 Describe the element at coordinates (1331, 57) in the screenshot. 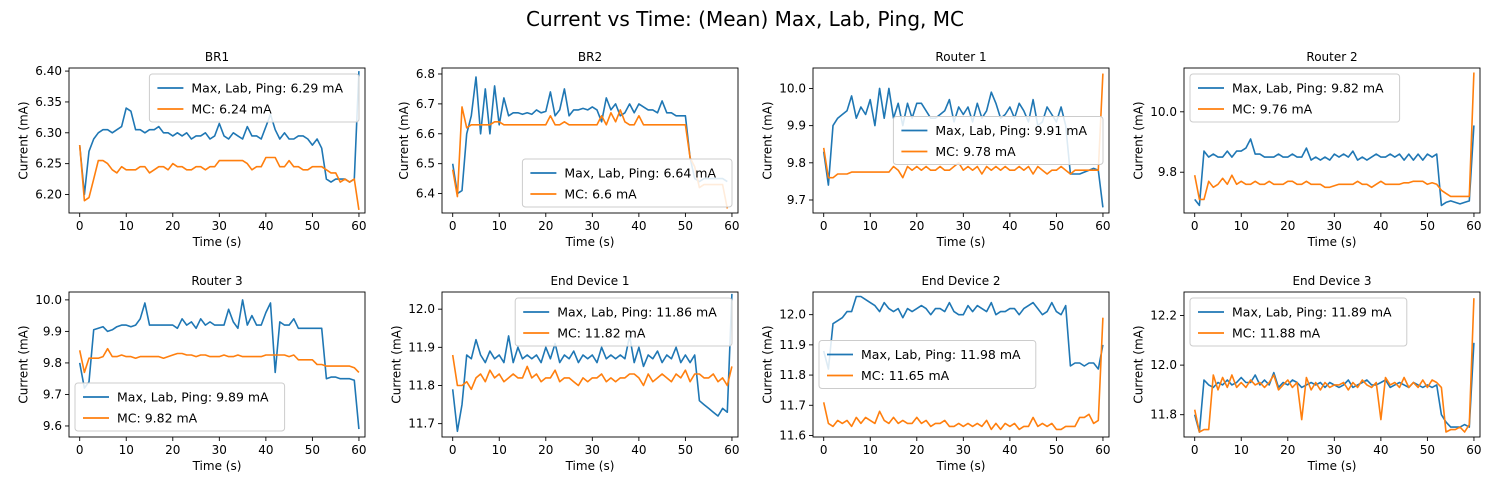

I see `subplot-title: Router 2` at that location.